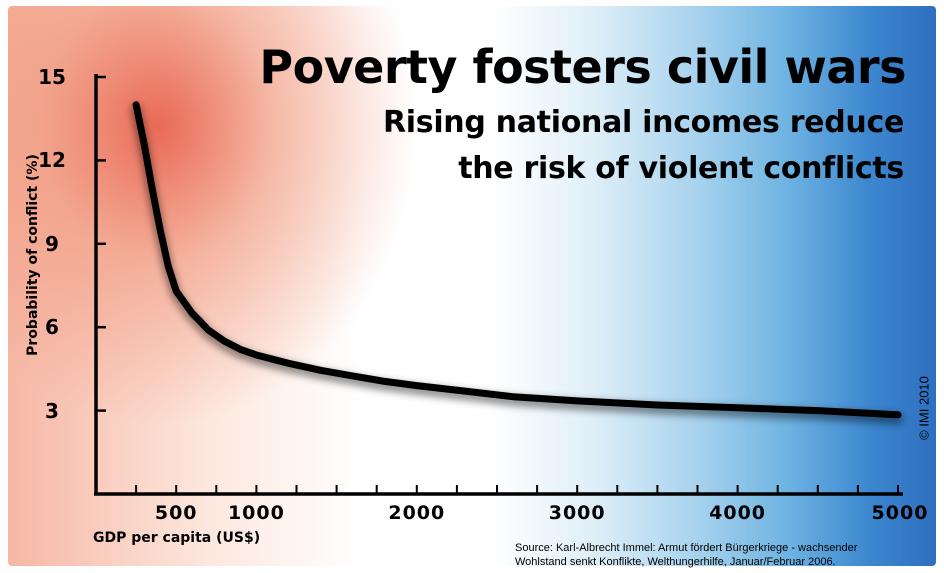 The image size is (944, 573). Describe the element at coordinates (33, 255) in the screenshot. I see `y-axis-label: Probability of conflict (%)` at that location.